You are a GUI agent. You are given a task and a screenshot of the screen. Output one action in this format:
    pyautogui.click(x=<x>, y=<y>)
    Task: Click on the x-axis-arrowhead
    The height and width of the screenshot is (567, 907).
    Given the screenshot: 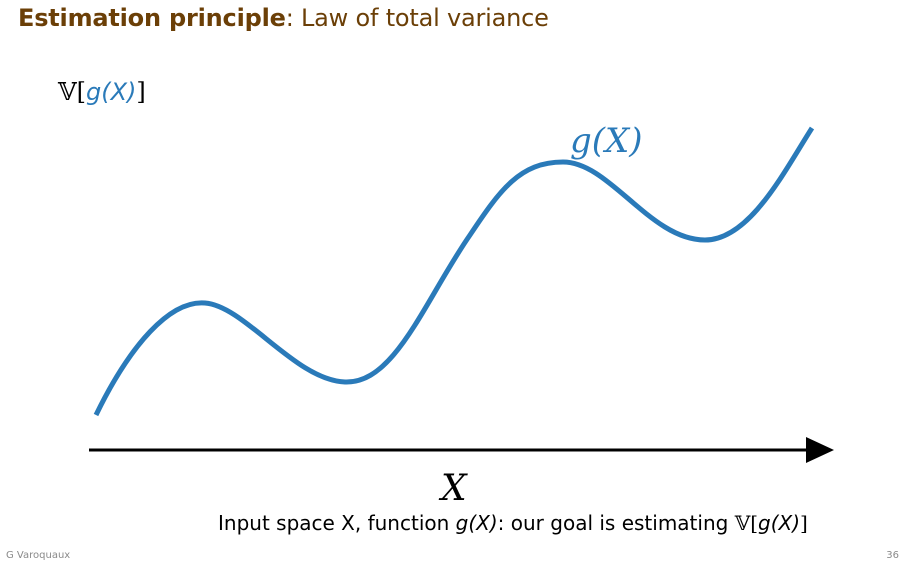 What is the action you would take?
    pyautogui.click(x=820, y=450)
    